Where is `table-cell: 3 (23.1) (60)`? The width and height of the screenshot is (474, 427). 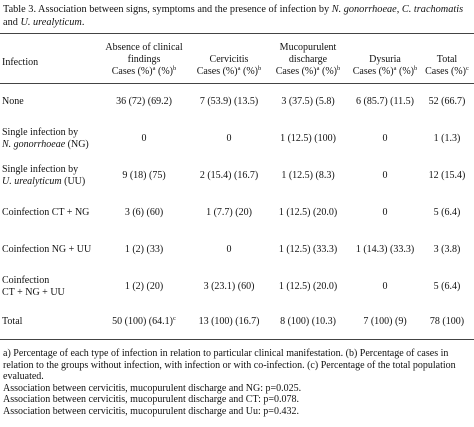 table-cell: 3 (23.1) (60) is located at coordinates (229, 286).